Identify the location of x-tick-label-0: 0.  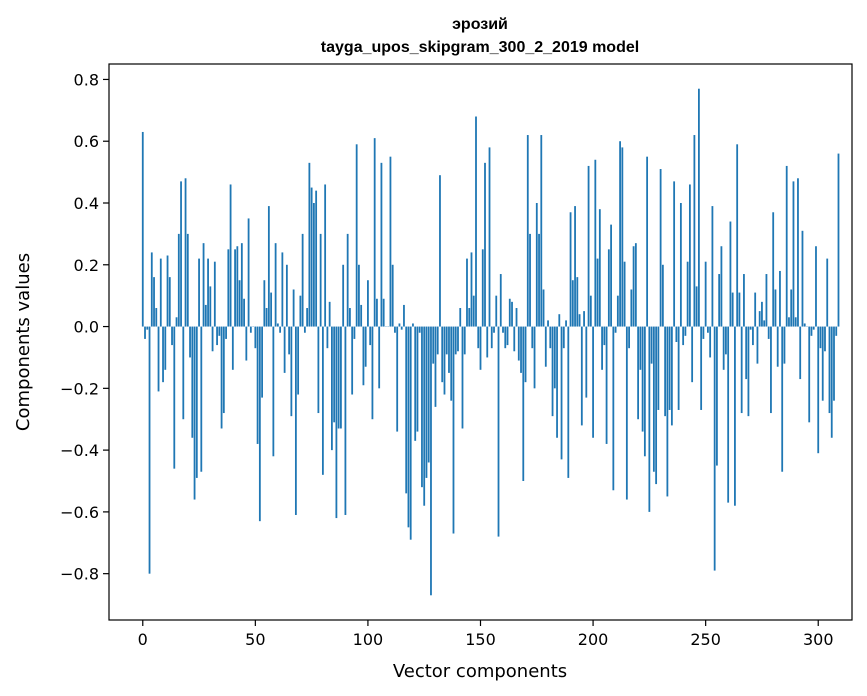
(143, 639).